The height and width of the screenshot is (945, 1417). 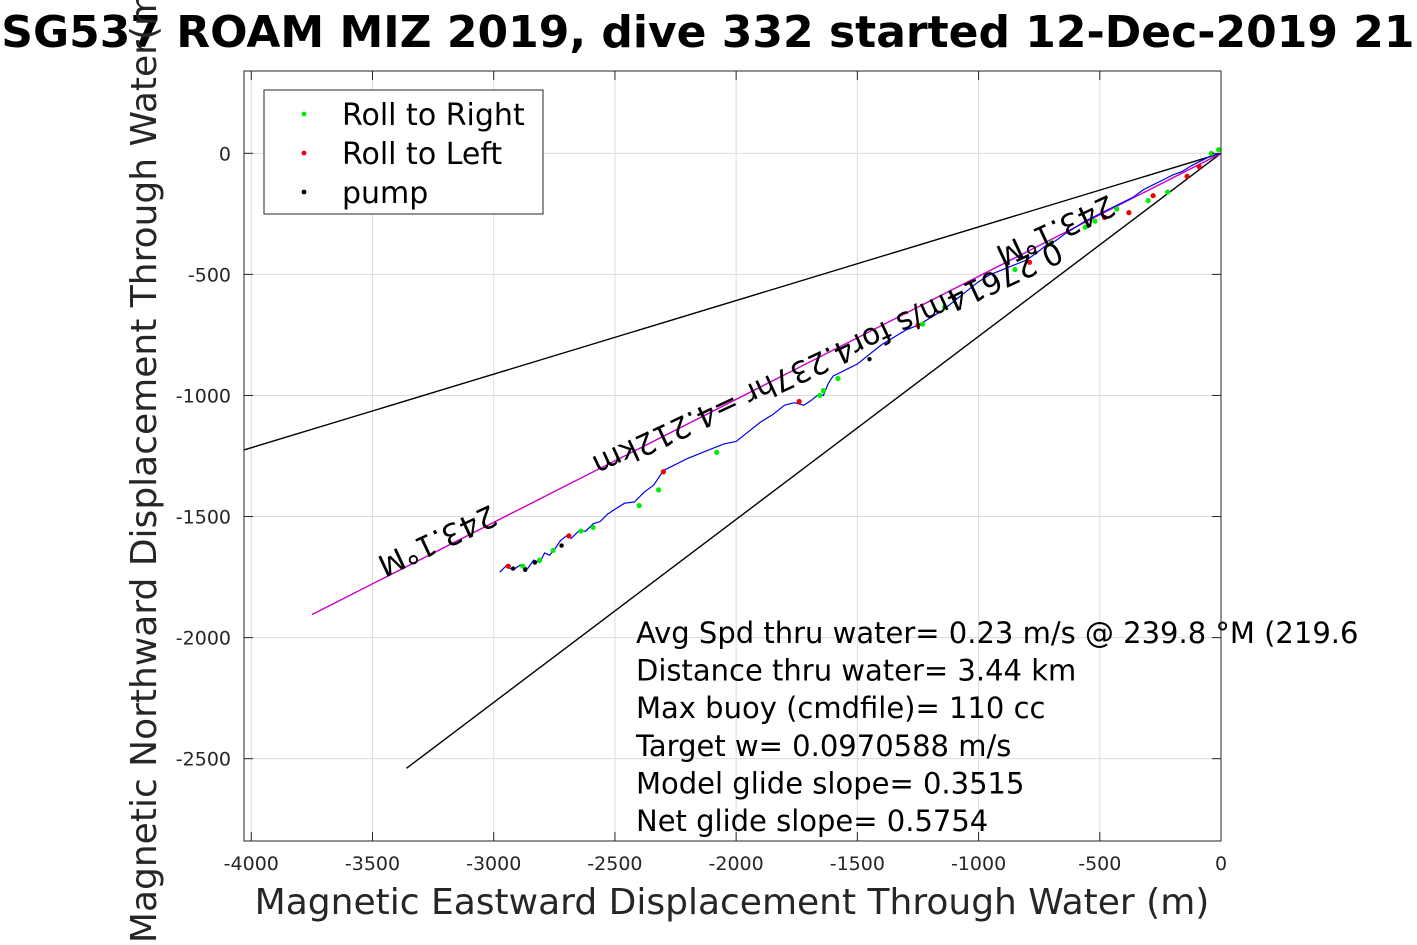 What do you see at coordinates (823, 746) in the screenshot?
I see `info-line: Target w= 0.0970588 m/s` at bounding box center [823, 746].